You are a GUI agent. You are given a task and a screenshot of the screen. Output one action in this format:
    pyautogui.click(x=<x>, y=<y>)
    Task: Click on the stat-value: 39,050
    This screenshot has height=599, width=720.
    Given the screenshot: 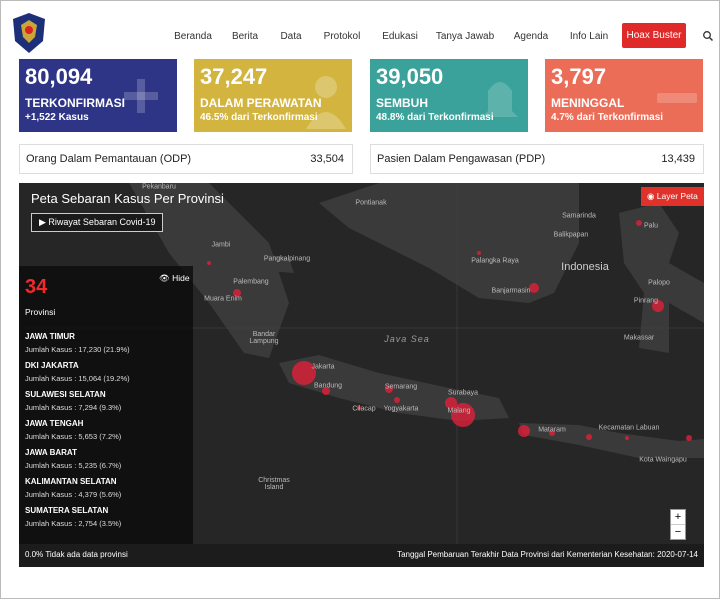 What is the action you would take?
    pyautogui.click(x=410, y=76)
    